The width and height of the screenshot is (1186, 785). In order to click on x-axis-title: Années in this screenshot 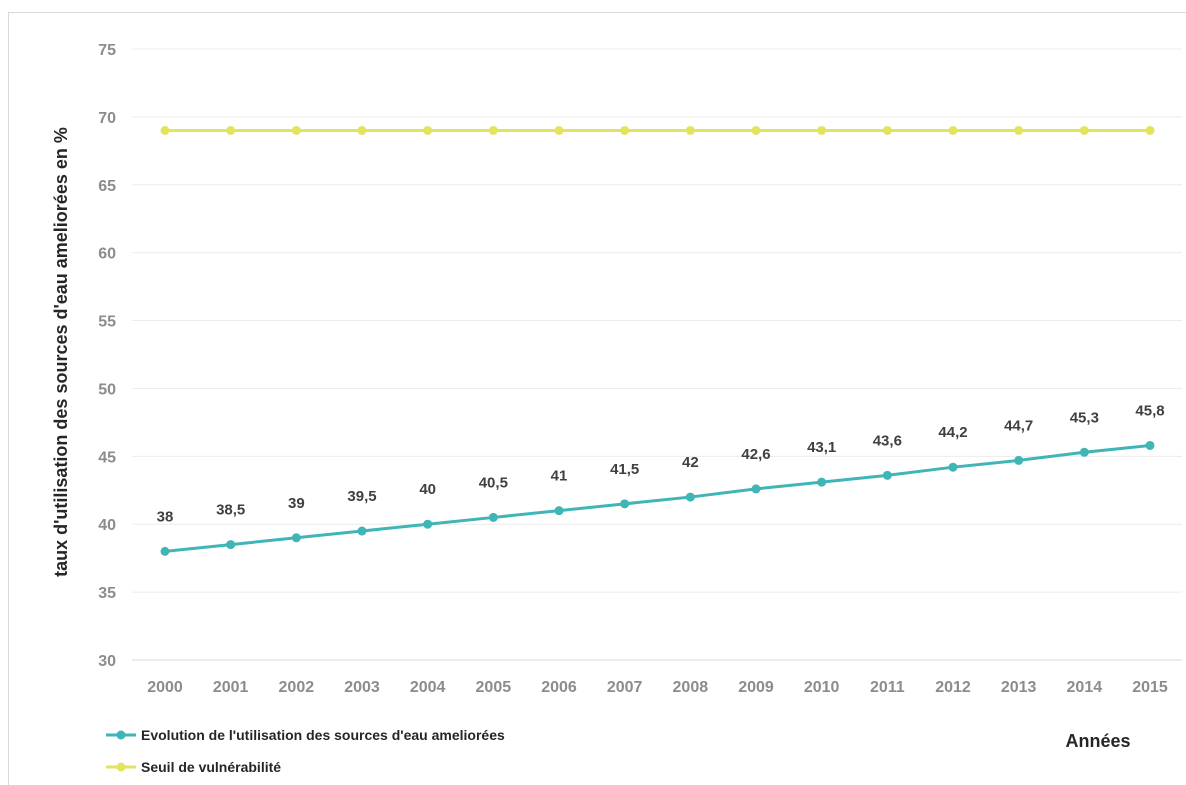, I will do `click(1097, 741)`.